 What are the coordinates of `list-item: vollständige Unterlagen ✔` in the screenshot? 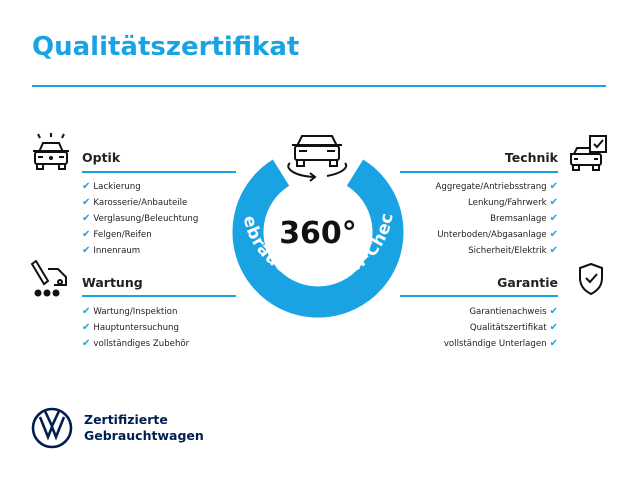 It's located at (500, 343).